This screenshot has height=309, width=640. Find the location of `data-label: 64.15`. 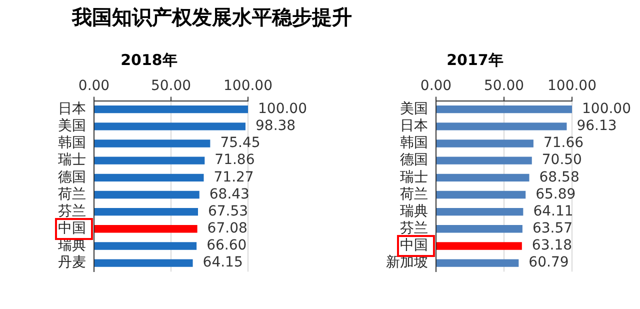

data-label: 64.15 is located at coordinates (222, 262).